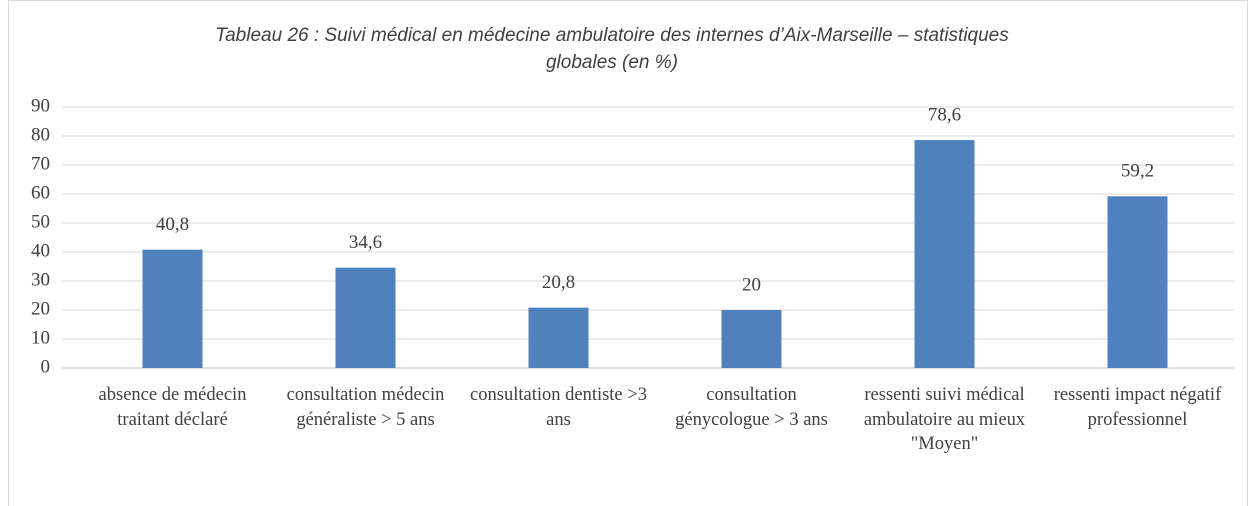  What do you see at coordinates (40, 134) in the screenshot?
I see `y-tick-label: 80` at bounding box center [40, 134].